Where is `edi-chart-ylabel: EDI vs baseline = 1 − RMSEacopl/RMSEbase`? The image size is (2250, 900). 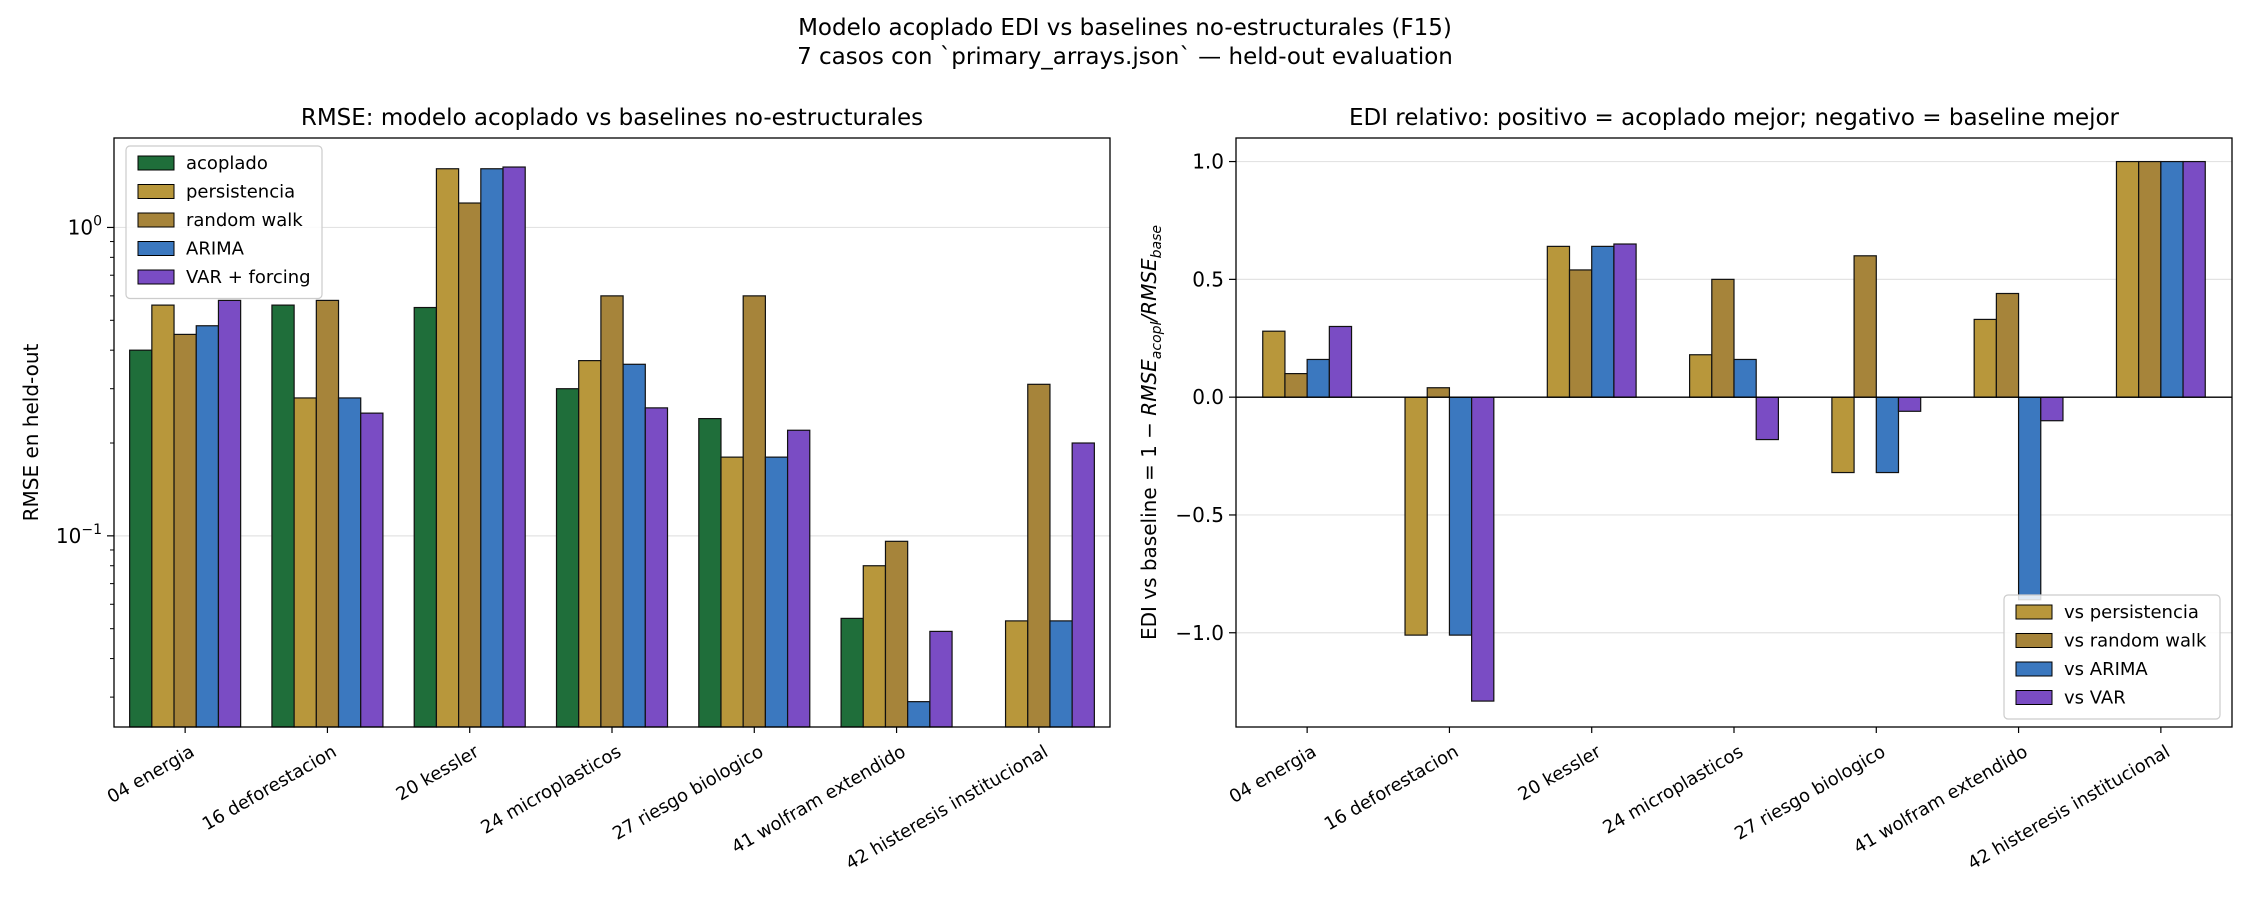 edi-chart-ylabel: EDI vs baseline = 1 − RMSEacopl/RMSEbase is located at coordinates (1151, 432).